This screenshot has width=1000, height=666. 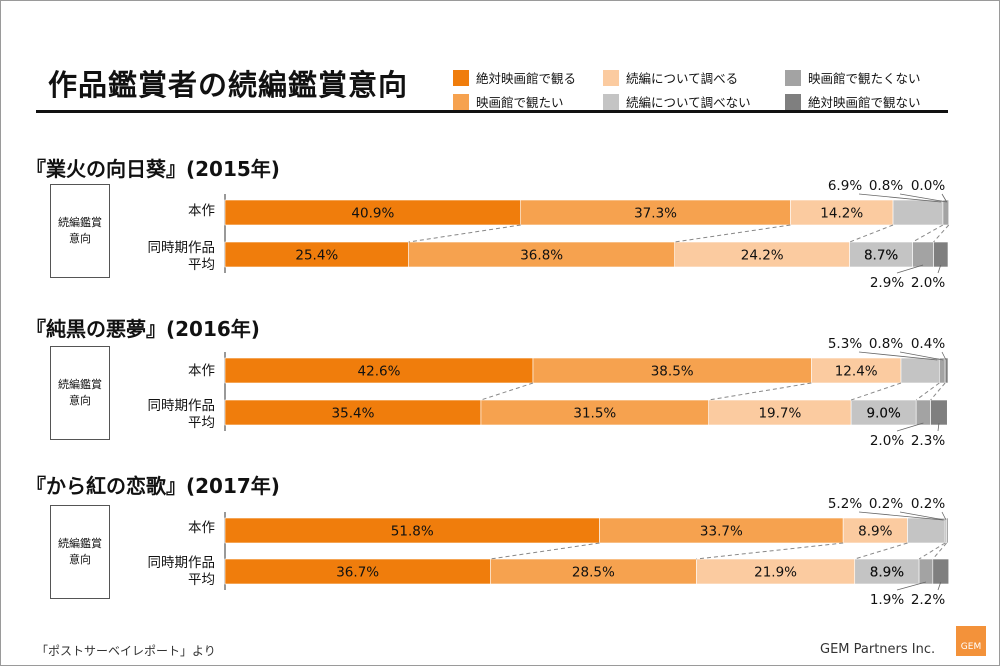 What do you see at coordinates (143, 329) in the screenshot?
I see `section-title-2016: 『純黒の悪夢』(2016年)` at bounding box center [143, 329].